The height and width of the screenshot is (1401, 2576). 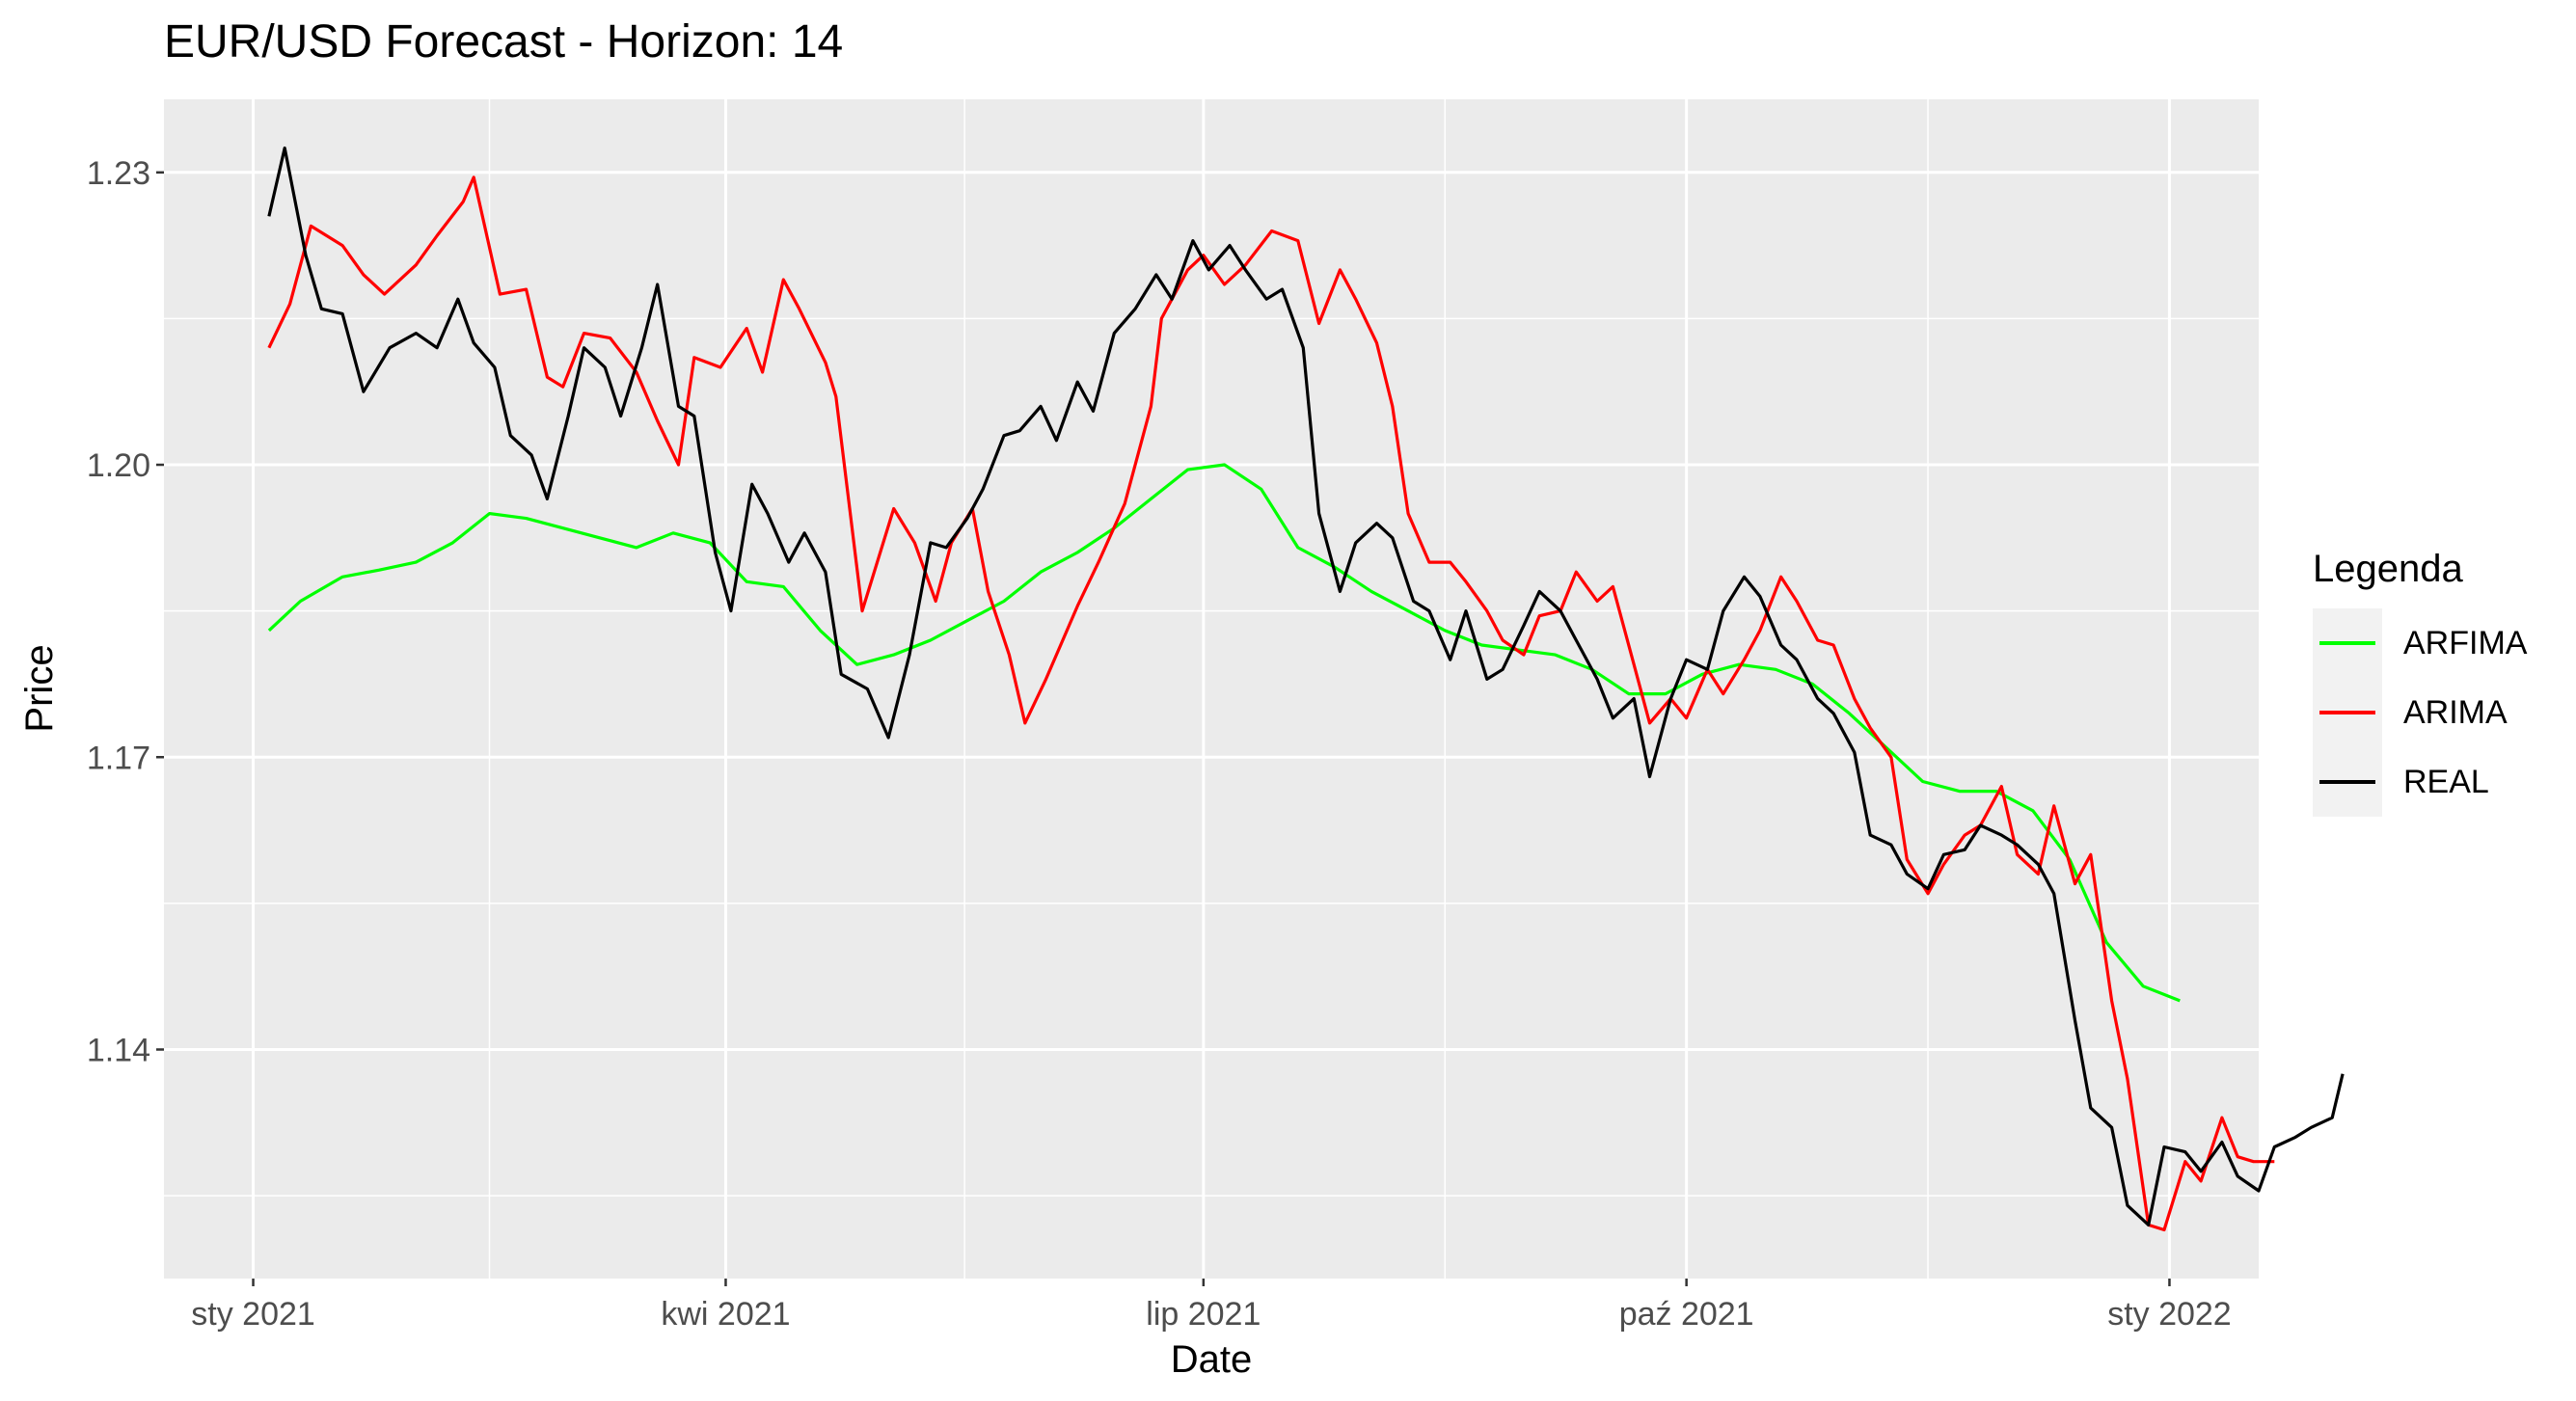 What do you see at coordinates (2455, 712) in the screenshot?
I see `legend-label: ARIMA` at bounding box center [2455, 712].